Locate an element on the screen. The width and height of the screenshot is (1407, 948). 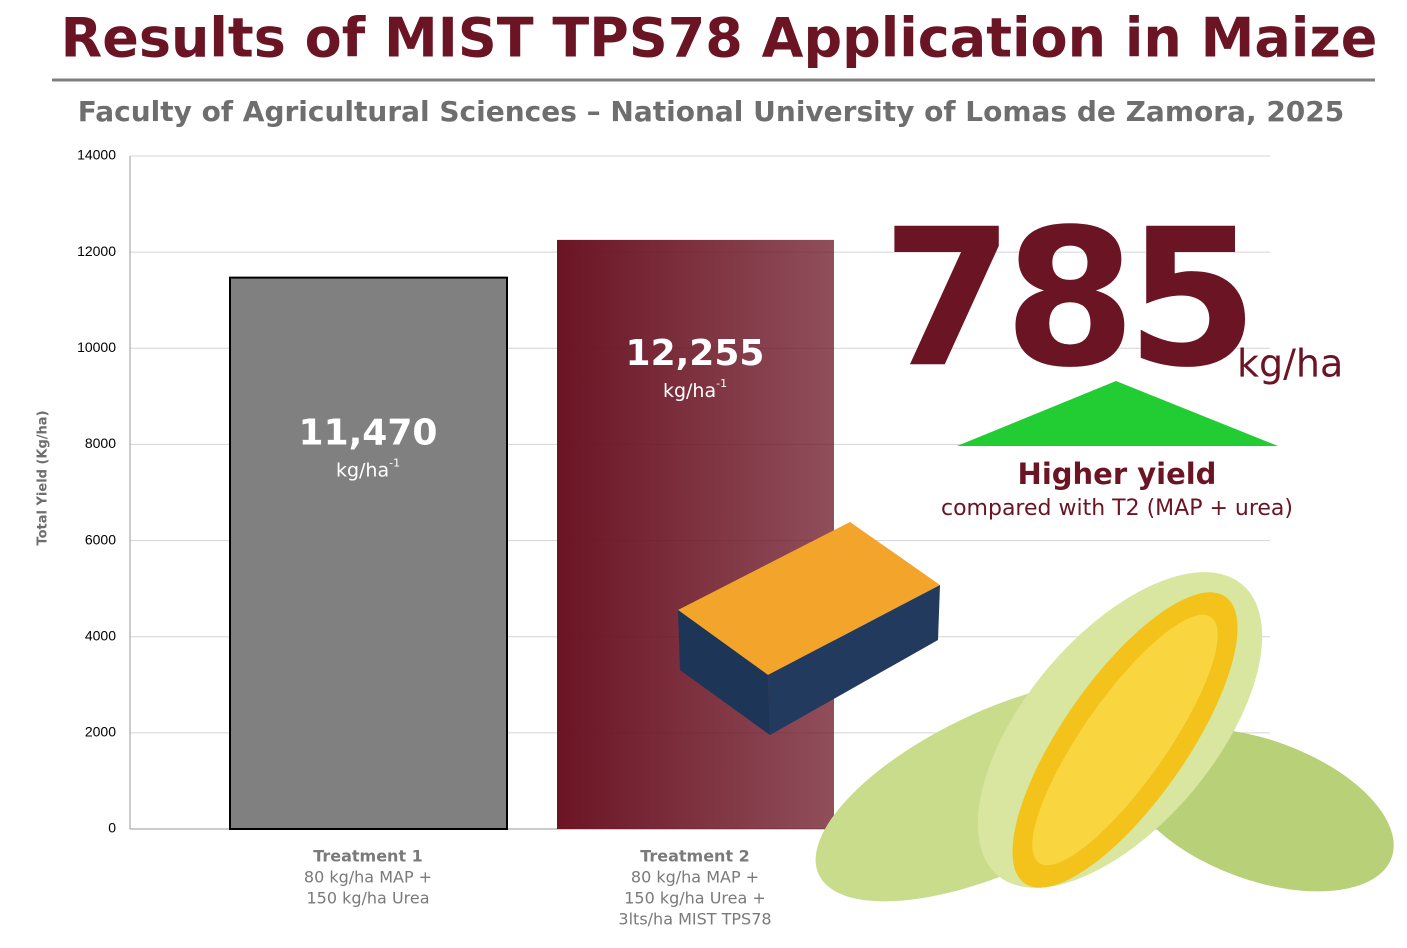
y-tick-label: 2000 is located at coordinates (100, 732).